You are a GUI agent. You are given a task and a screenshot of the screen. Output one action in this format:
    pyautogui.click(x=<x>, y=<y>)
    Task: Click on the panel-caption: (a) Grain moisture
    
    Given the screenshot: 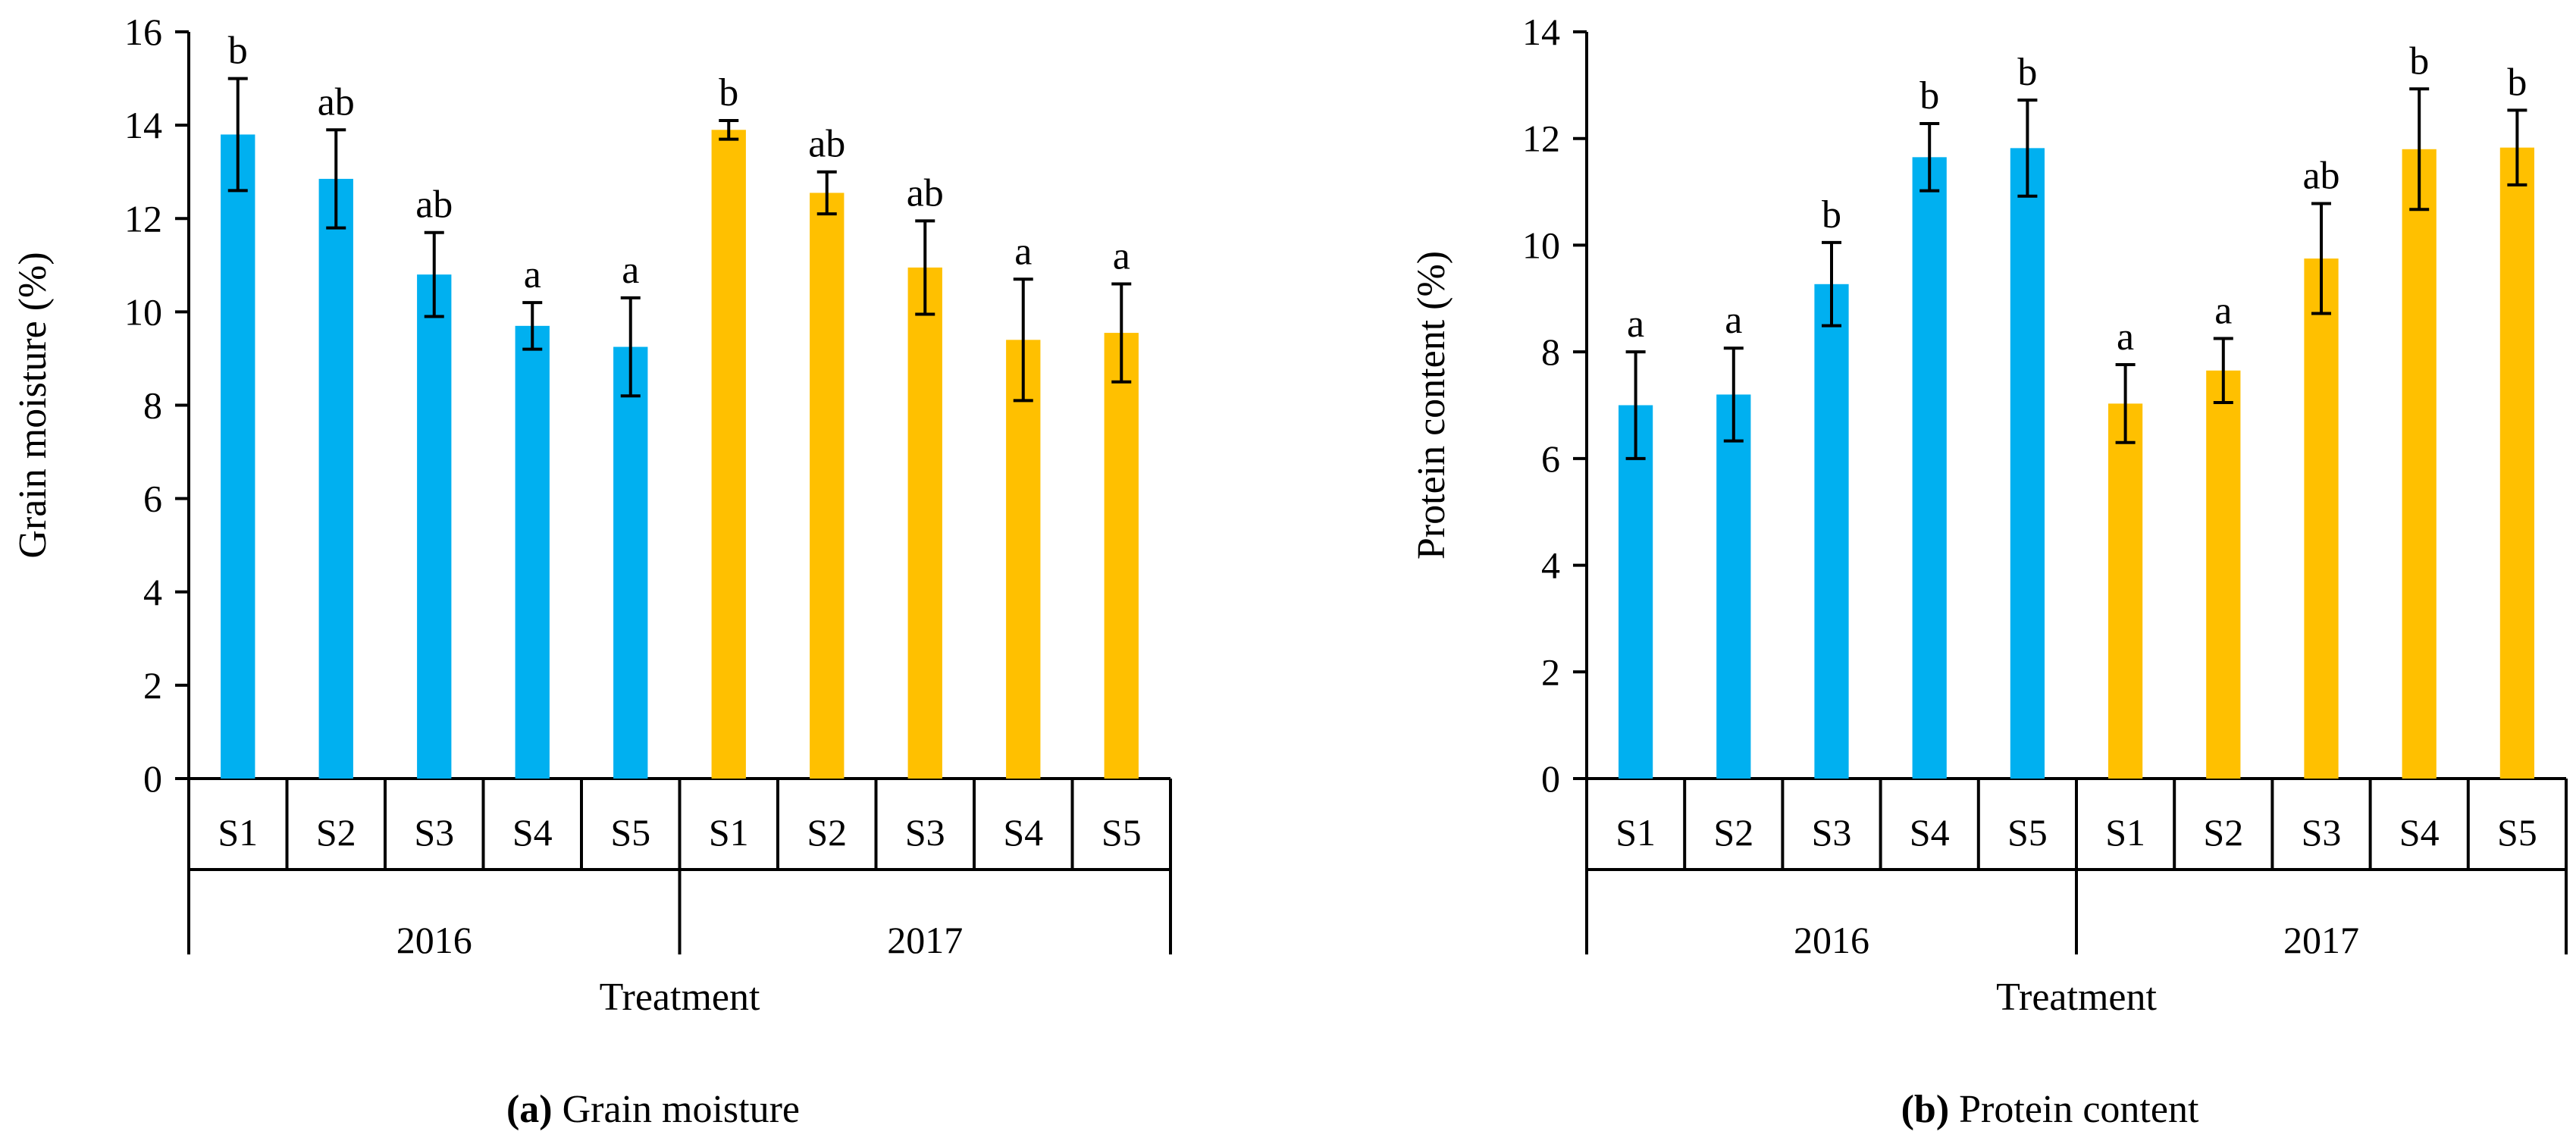 What is the action you would take?
    pyautogui.click(x=653, y=1110)
    